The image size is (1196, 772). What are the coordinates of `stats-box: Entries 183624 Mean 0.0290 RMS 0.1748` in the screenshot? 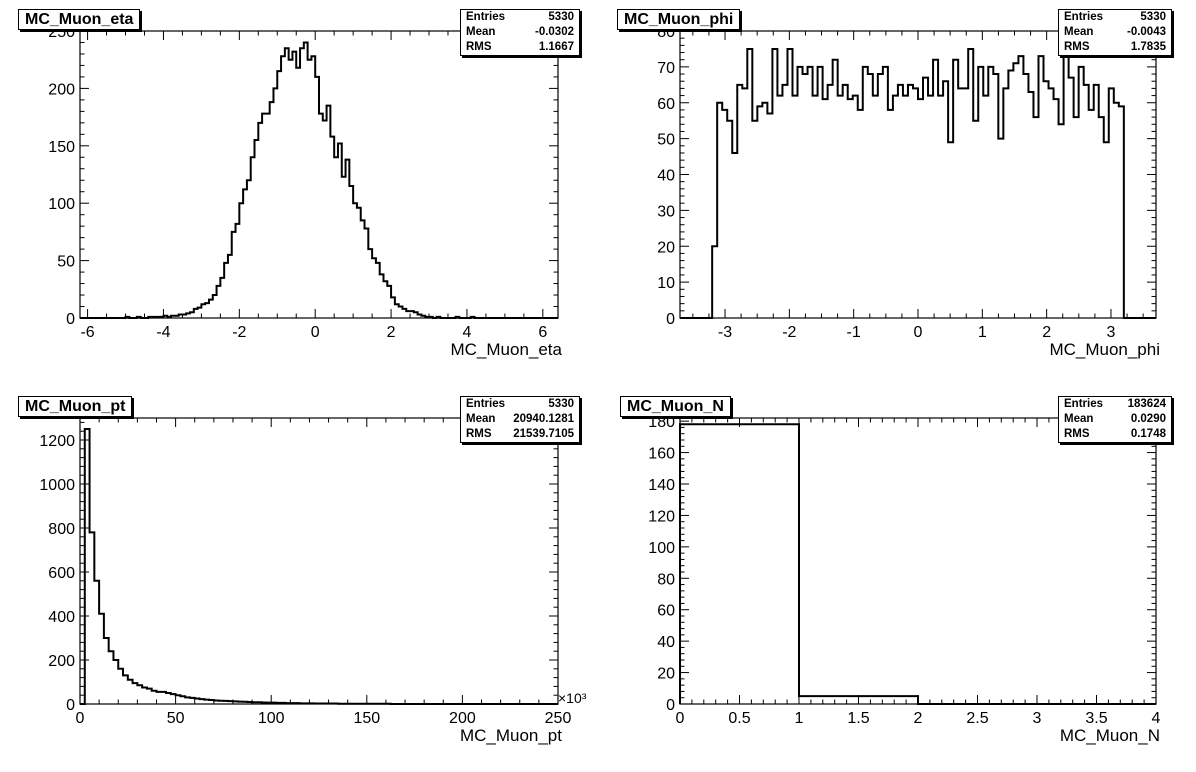 It's located at (1115, 419).